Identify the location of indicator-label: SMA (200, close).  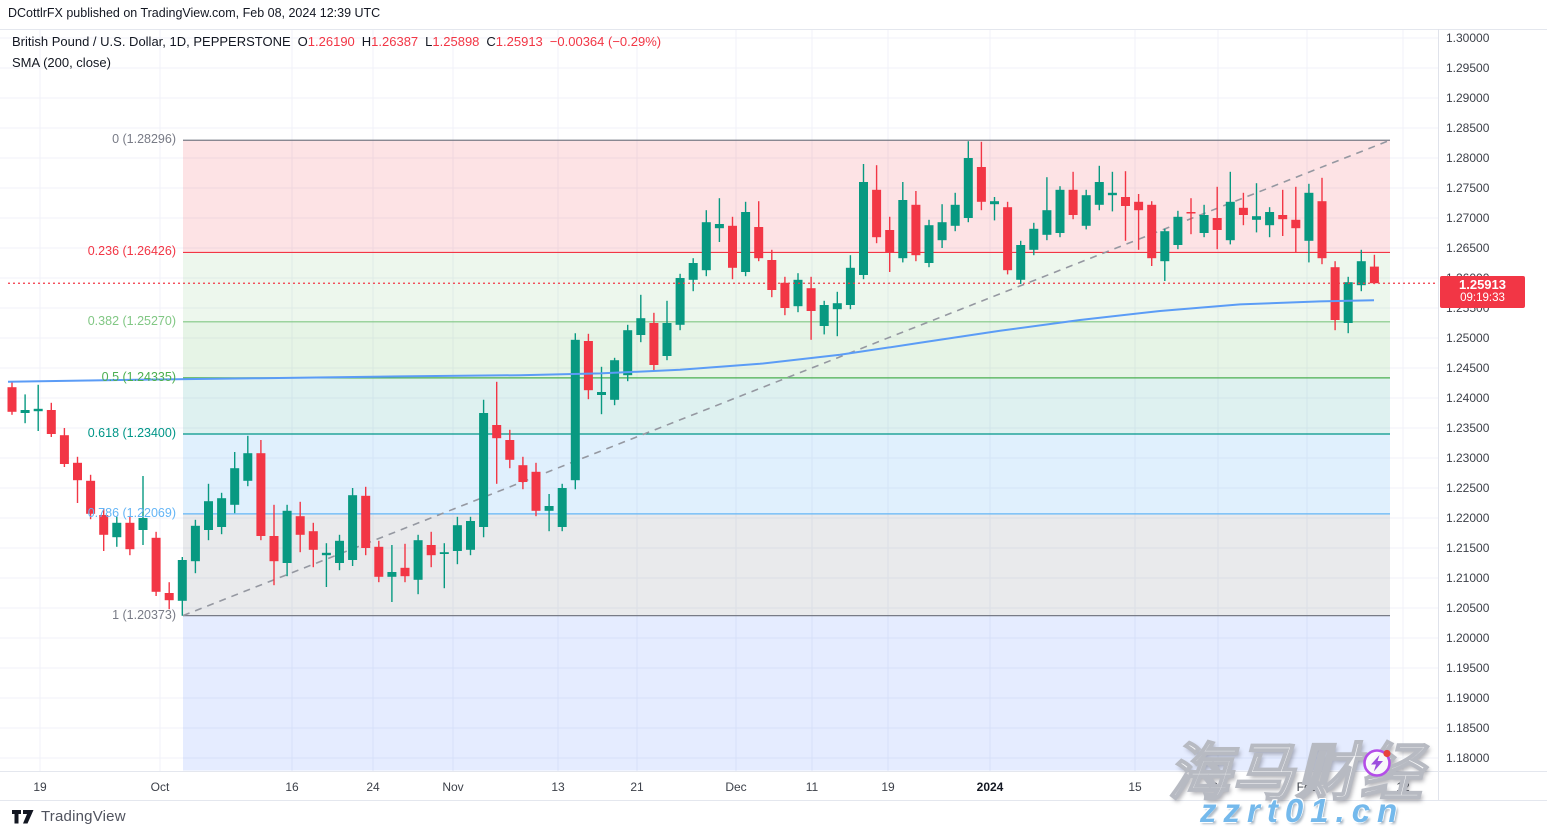
(61, 62).